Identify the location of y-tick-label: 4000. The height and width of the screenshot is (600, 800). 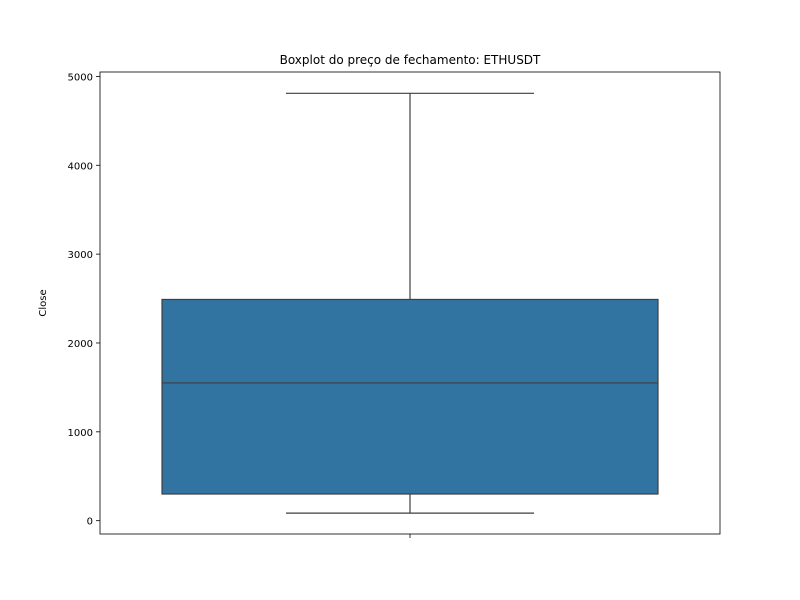
(80, 166).